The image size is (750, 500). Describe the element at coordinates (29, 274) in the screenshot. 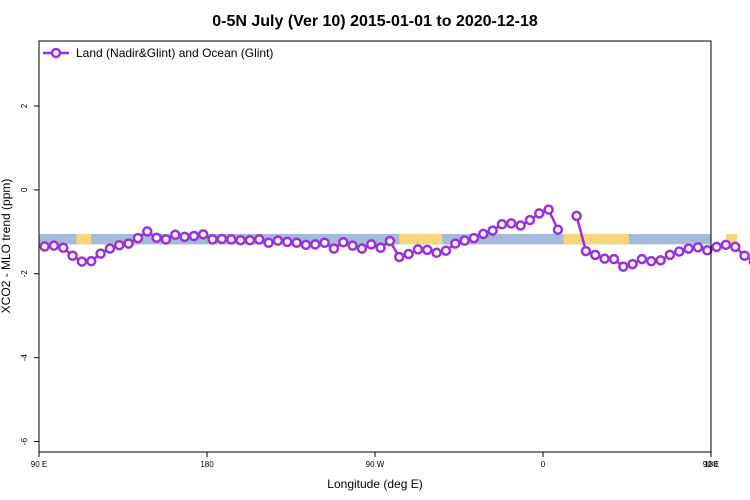

I see `y-axis-ticks: 2 0 -2 -4 -6` at that location.